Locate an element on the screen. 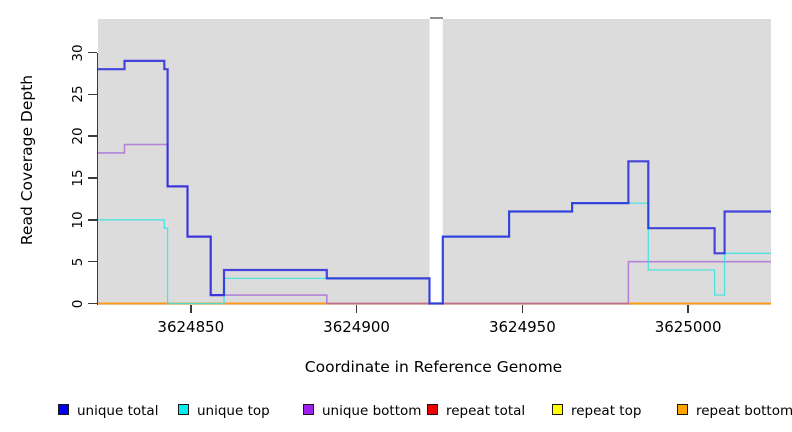 The image size is (792, 432). legend-label: unique top is located at coordinates (233, 411).